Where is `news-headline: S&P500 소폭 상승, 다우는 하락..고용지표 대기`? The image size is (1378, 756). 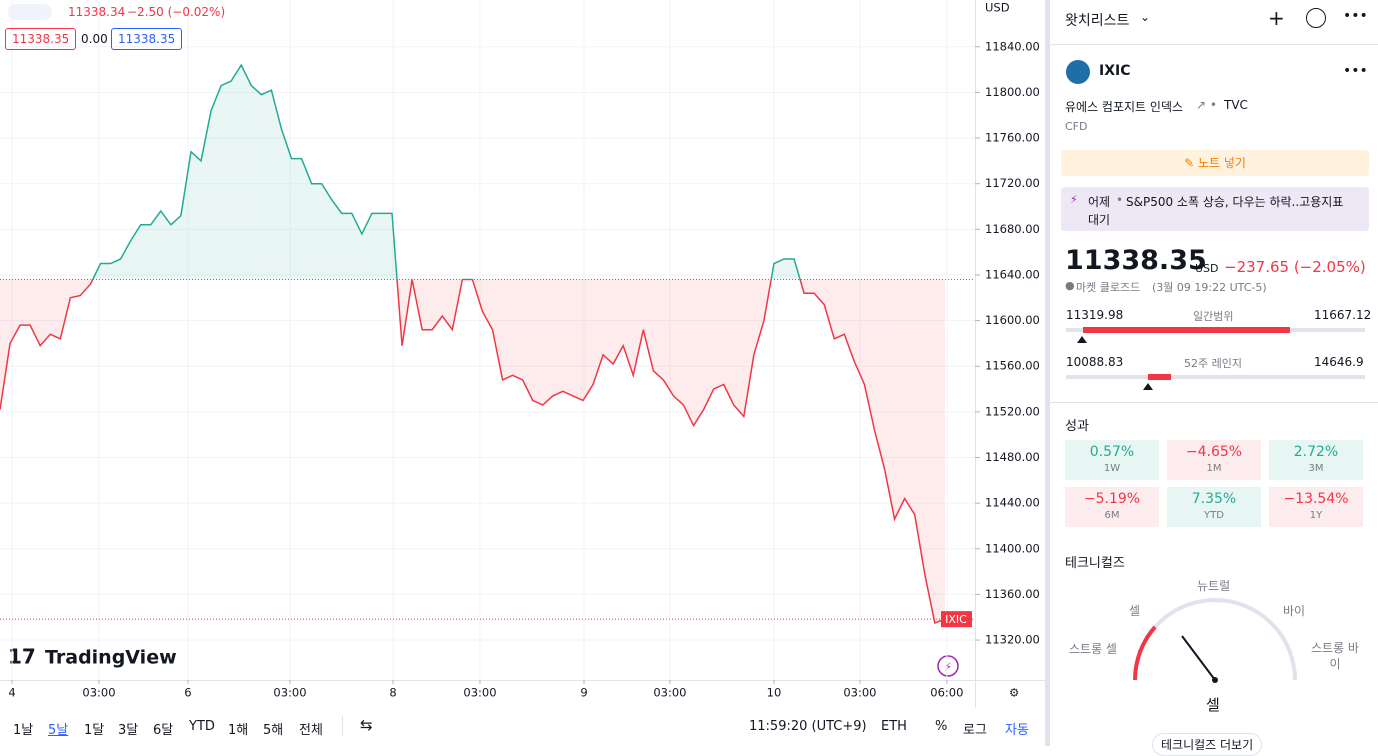
news-headline: S&P500 소폭 상승, 다우는 하락..고용지표 대기 is located at coordinates (1216, 211).